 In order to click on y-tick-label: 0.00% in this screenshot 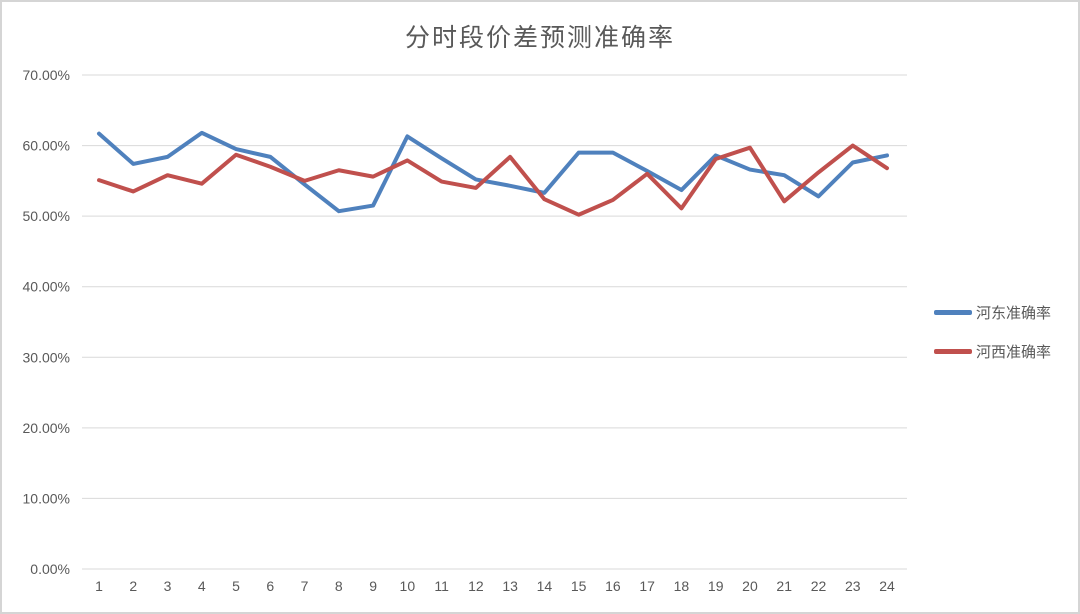, I will do `click(50, 569)`.